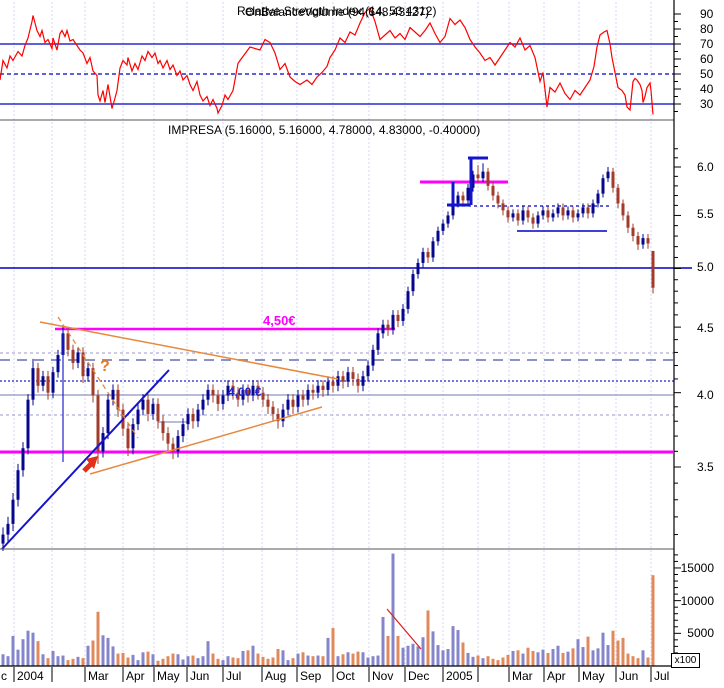 The width and height of the screenshot is (724, 688). What do you see at coordinates (200, 676) in the screenshot?
I see `date-axis-label: Jun` at bounding box center [200, 676].